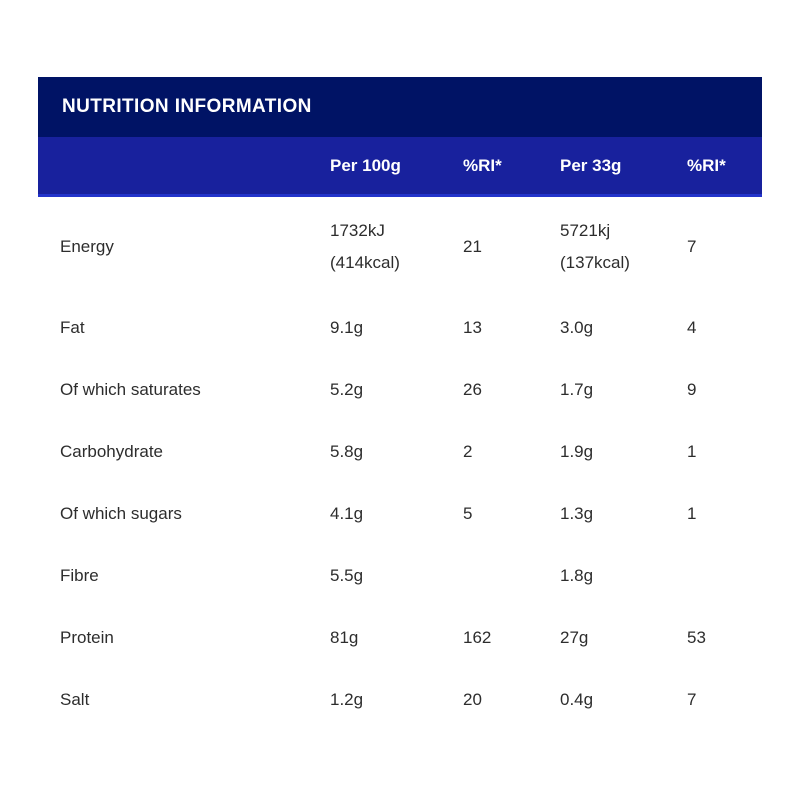 Image resolution: width=800 pixels, height=800 pixels. What do you see at coordinates (75, 699) in the screenshot?
I see `row-label: Salt` at bounding box center [75, 699].